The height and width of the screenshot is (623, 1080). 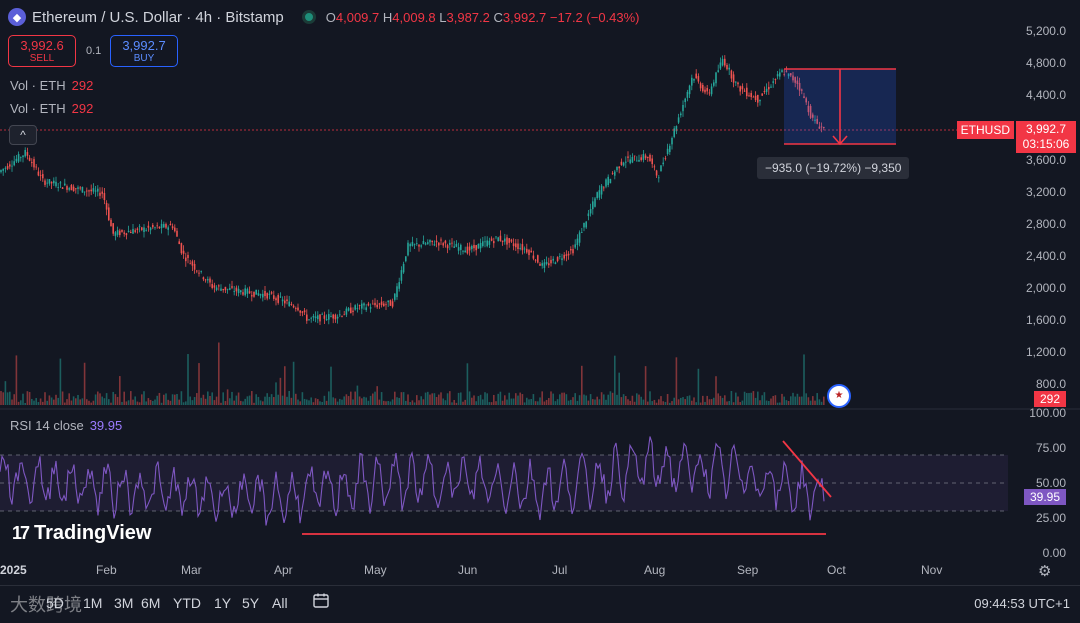 What do you see at coordinates (124, 603) in the screenshot?
I see `timeframe-3m: 3M` at bounding box center [124, 603].